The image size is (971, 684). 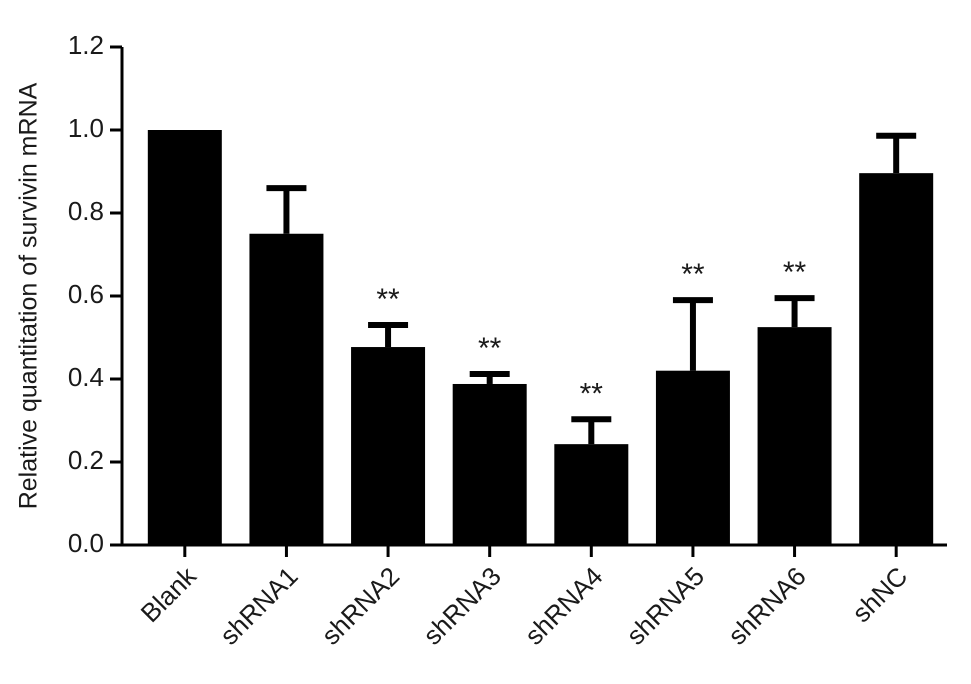 I want to click on y-tick-label: 0.2, so click(x=86, y=460).